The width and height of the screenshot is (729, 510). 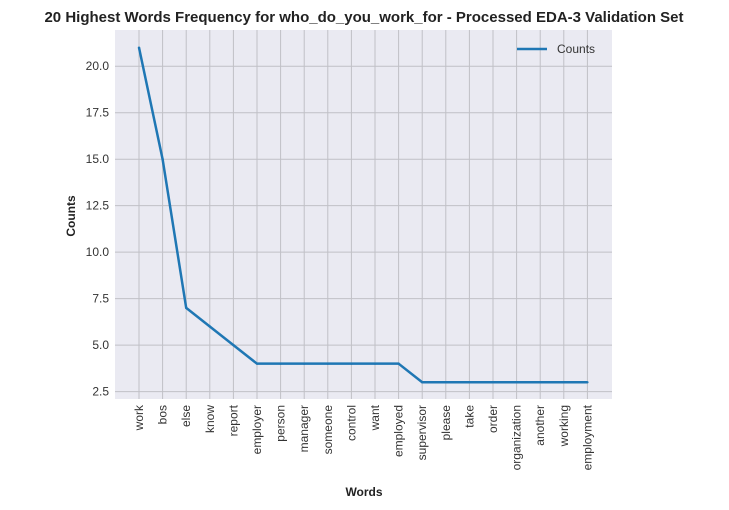 I want to click on x-tick-label: employer, so click(x=257, y=429).